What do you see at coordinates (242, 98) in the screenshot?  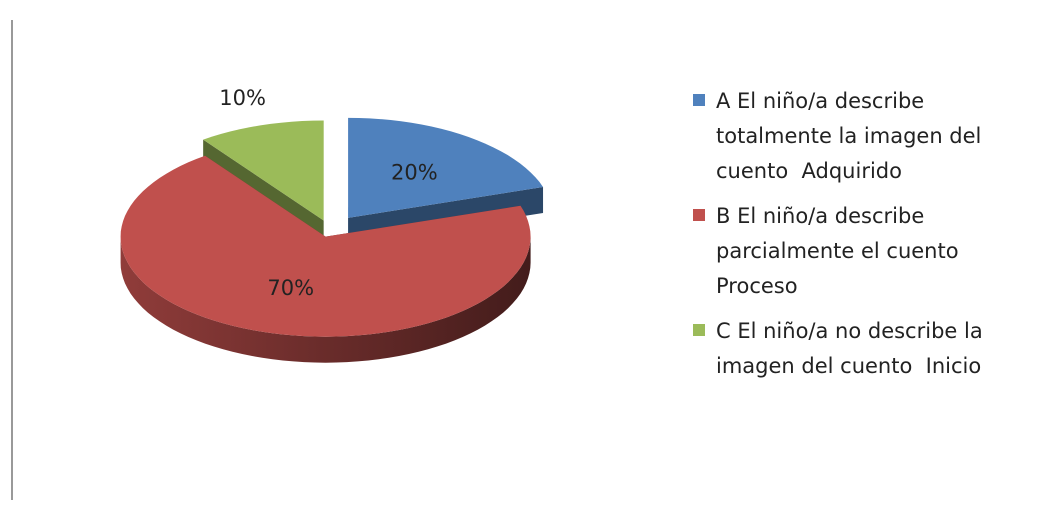 I see `data-label: 10%` at bounding box center [242, 98].